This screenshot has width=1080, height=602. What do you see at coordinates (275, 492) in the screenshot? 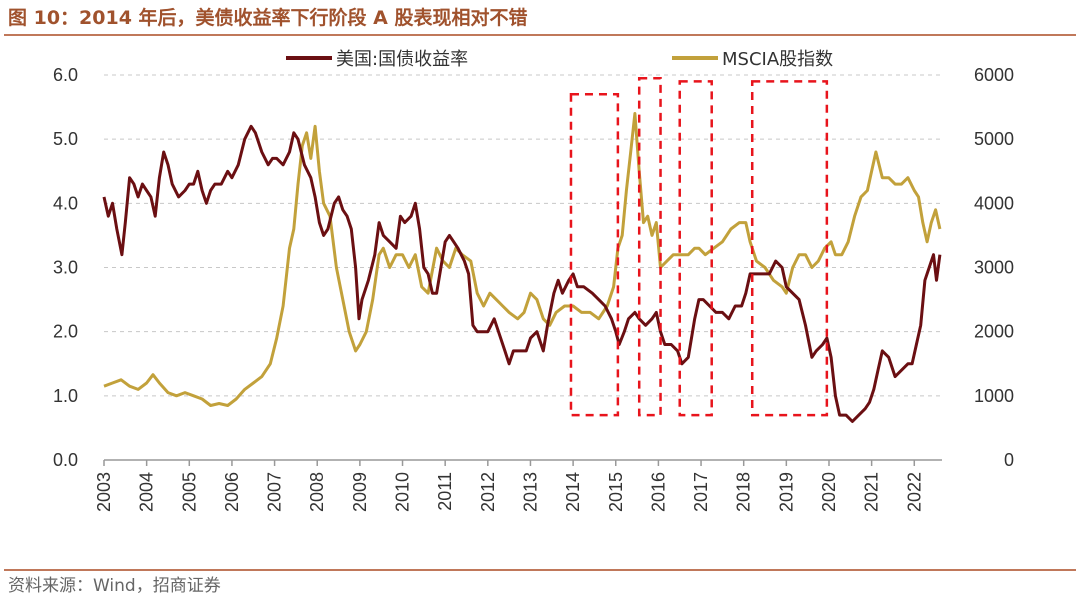
I see `x-tick-label: 2007` at bounding box center [275, 492].